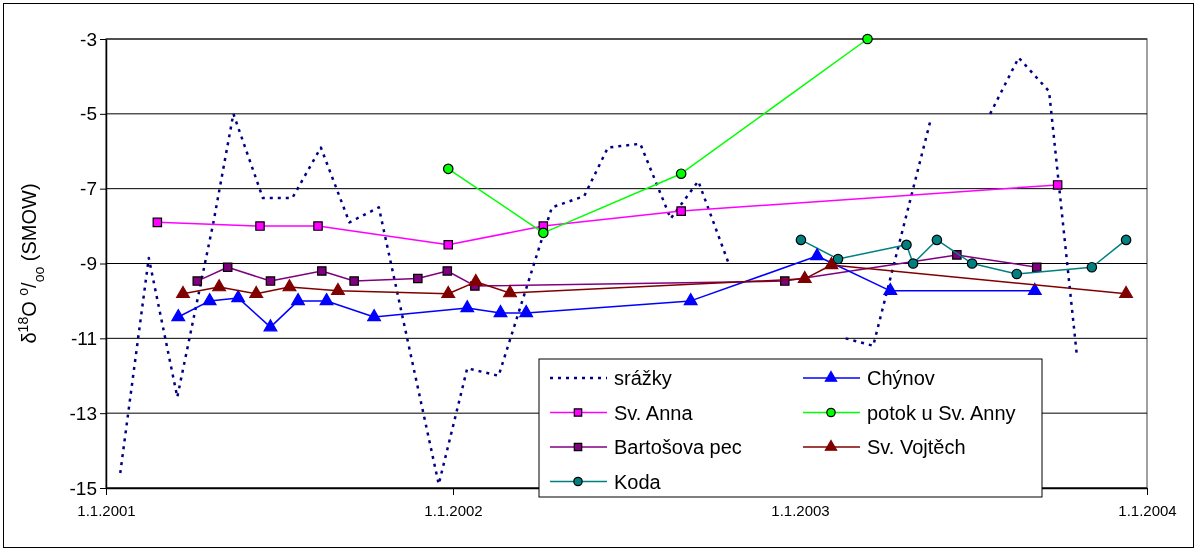 Image resolution: width=1197 pixels, height=551 pixels. What do you see at coordinates (643, 378) in the screenshot?
I see `legend-label: srážky` at bounding box center [643, 378].